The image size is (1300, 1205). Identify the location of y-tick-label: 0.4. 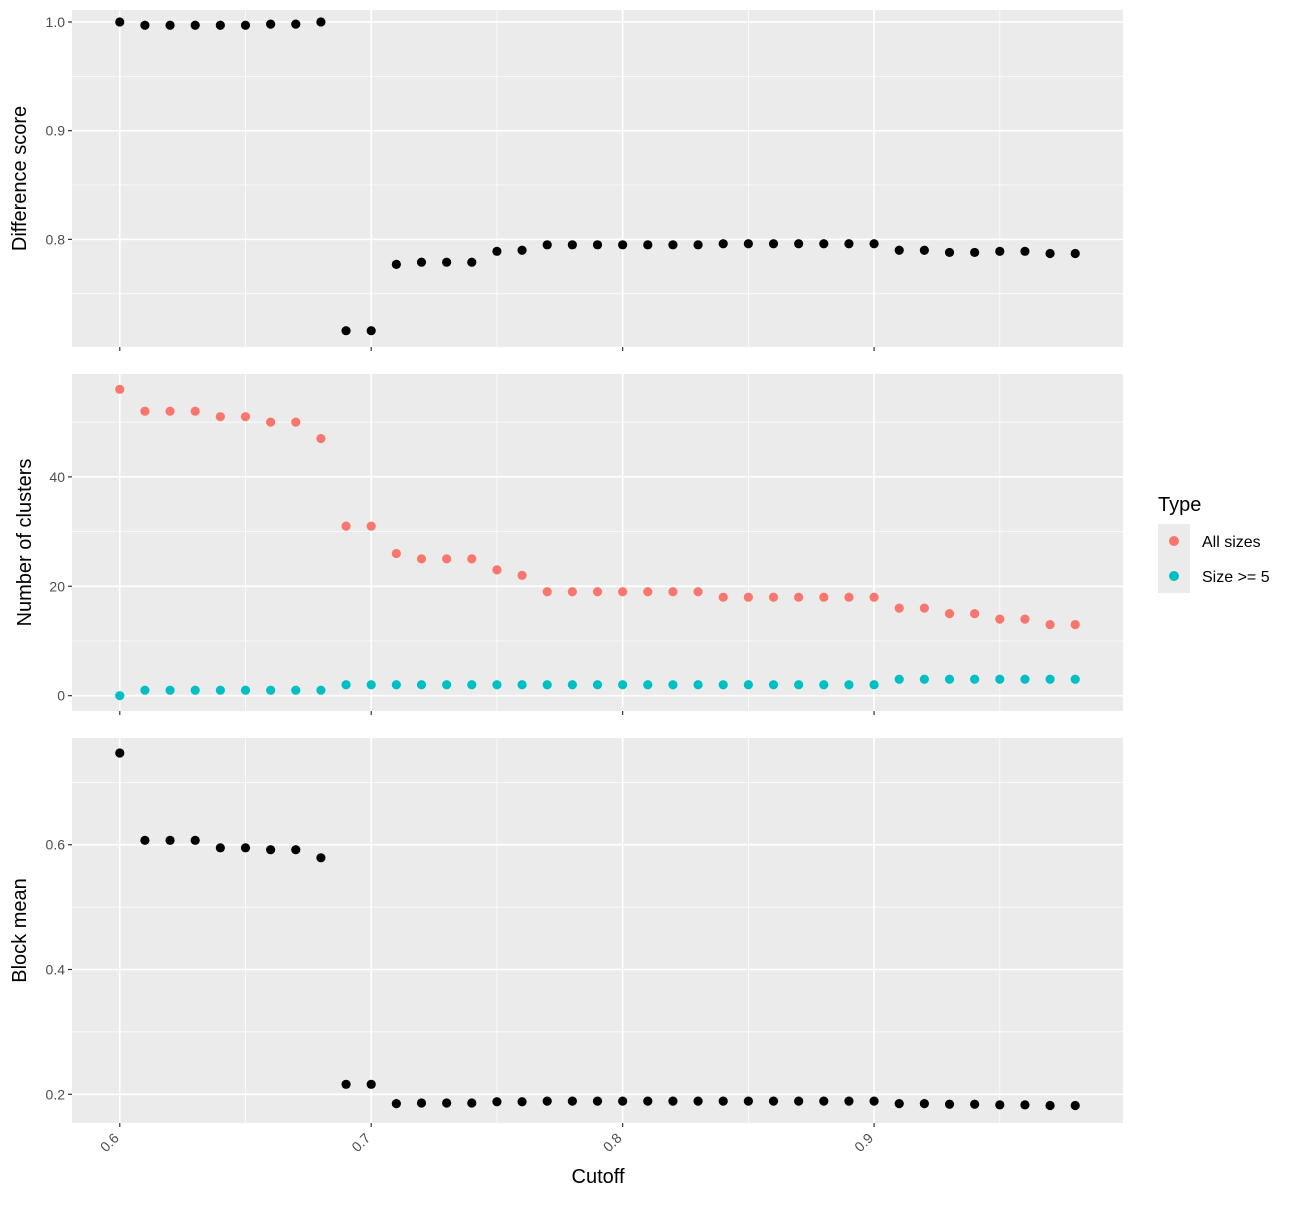
(56, 969).